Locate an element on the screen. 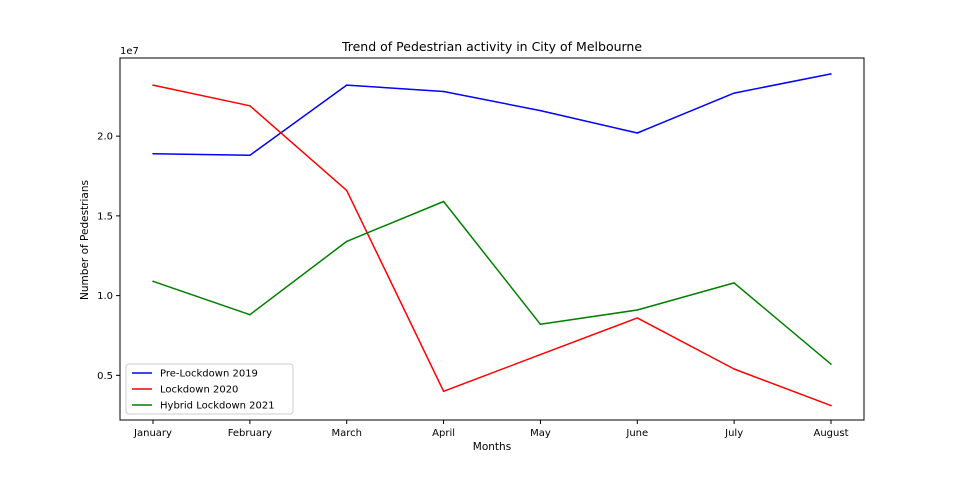 Image resolution: width=960 pixels, height=480 pixels. x-tick-label: August is located at coordinates (831, 433).